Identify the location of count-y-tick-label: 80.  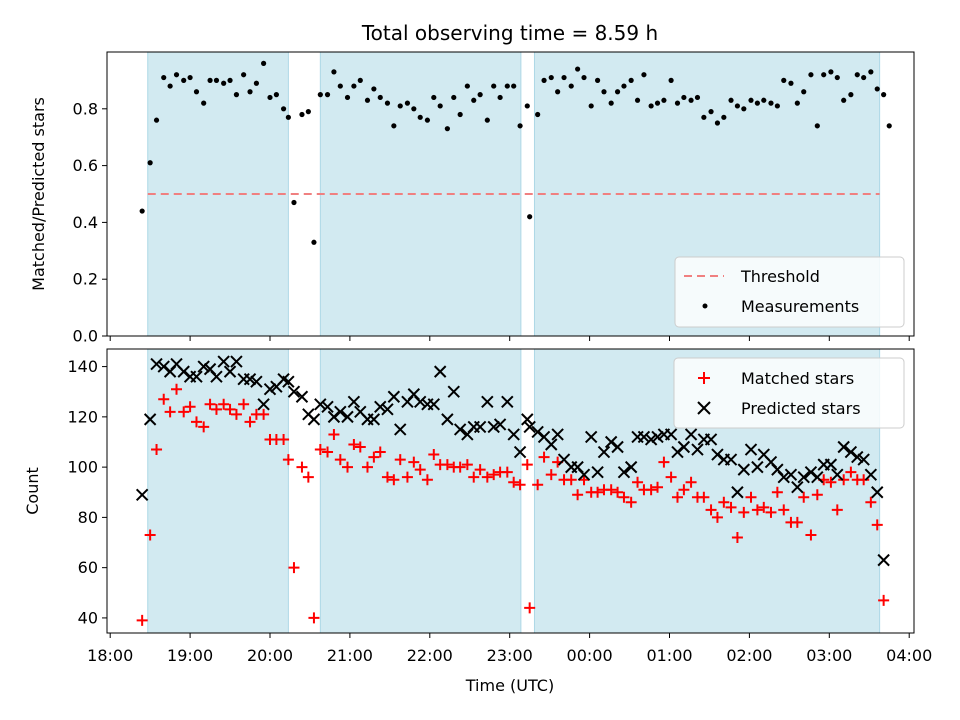
(88, 517).